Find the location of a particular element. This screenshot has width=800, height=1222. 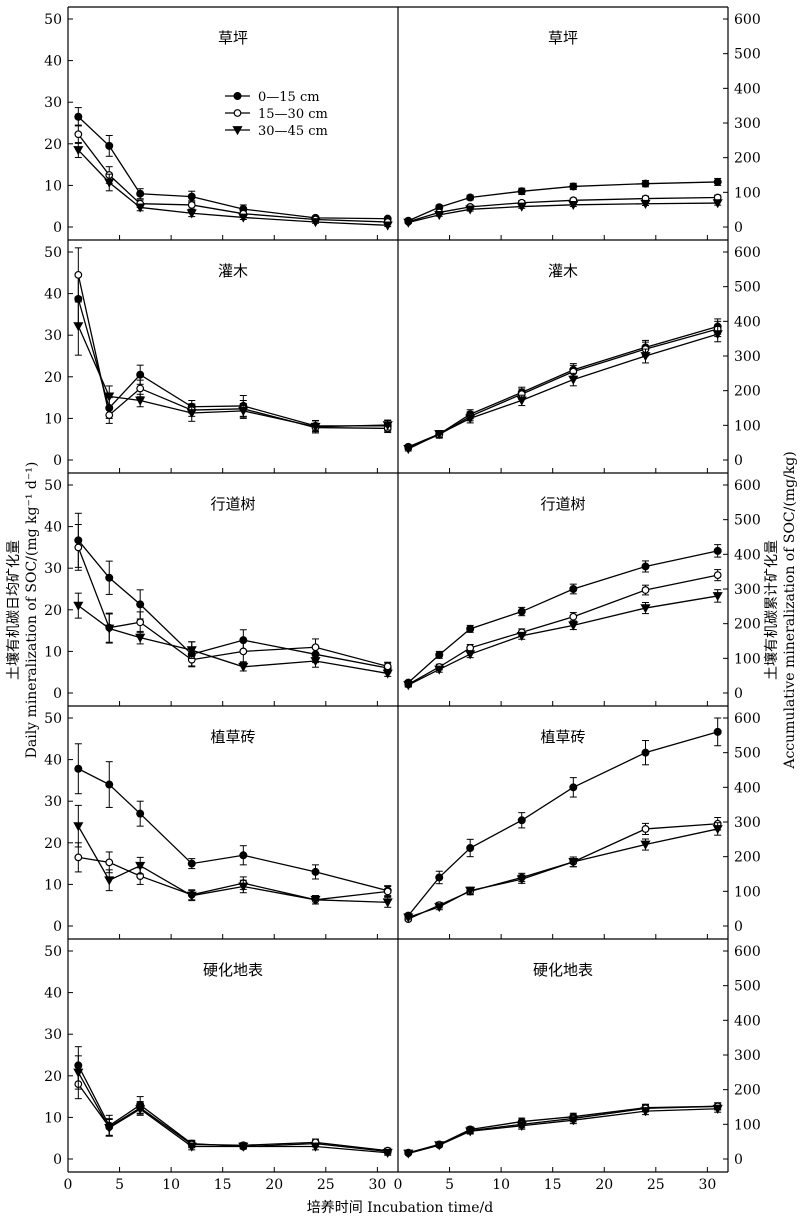

y-tick-label: 50 is located at coordinates (53, 486).